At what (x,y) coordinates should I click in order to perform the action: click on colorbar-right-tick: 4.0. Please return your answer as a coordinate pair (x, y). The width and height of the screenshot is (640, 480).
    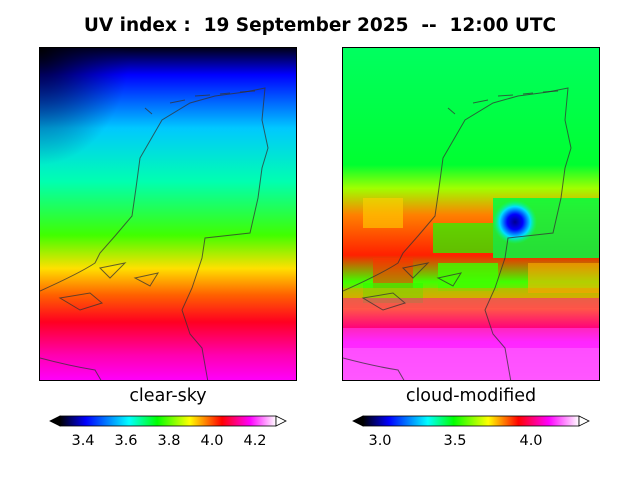
    Looking at the image, I should click on (531, 441).